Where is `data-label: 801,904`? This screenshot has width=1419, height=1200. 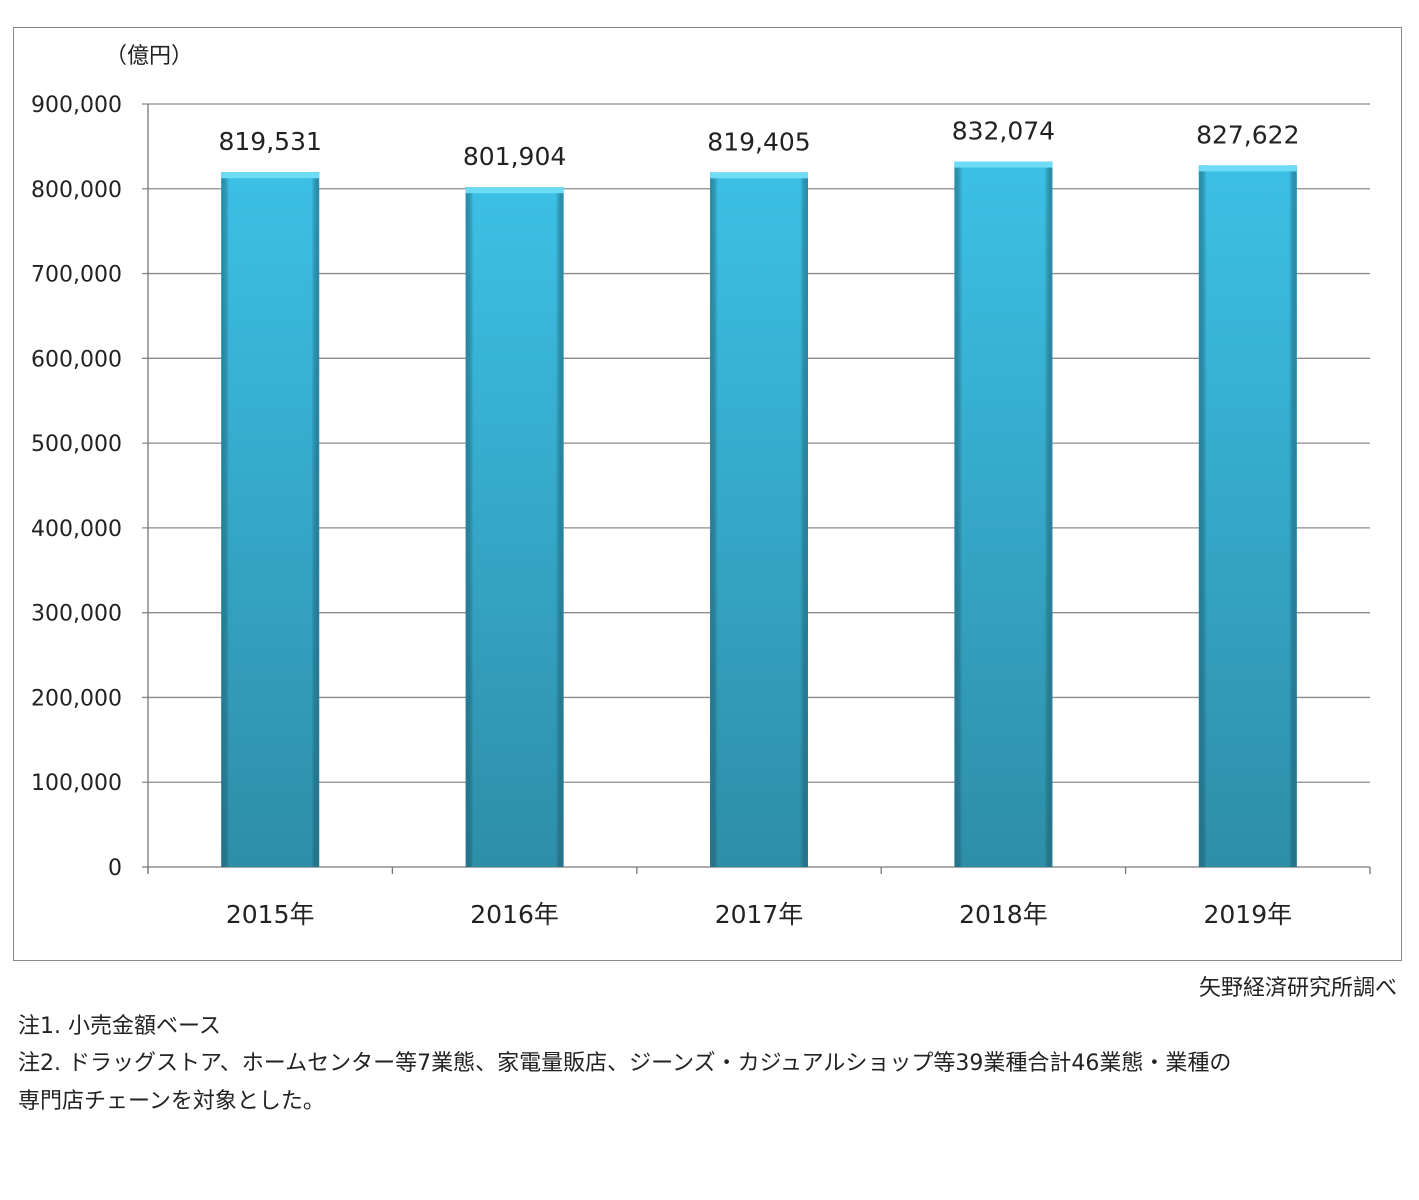
data-label: 801,904 is located at coordinates (514, 156).